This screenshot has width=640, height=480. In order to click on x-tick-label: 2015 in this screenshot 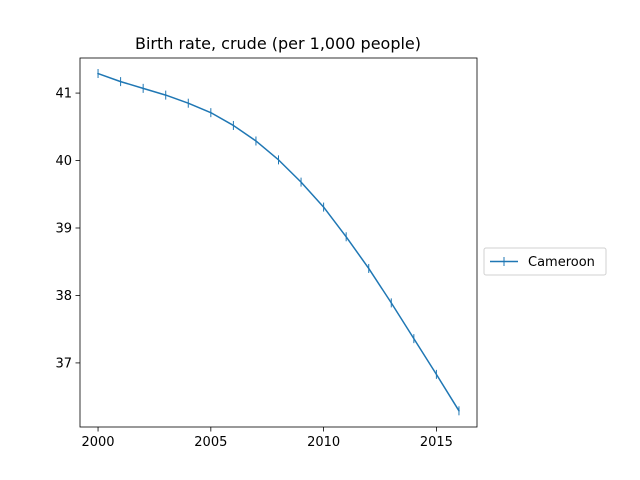, I will do `click(436, 442)`.